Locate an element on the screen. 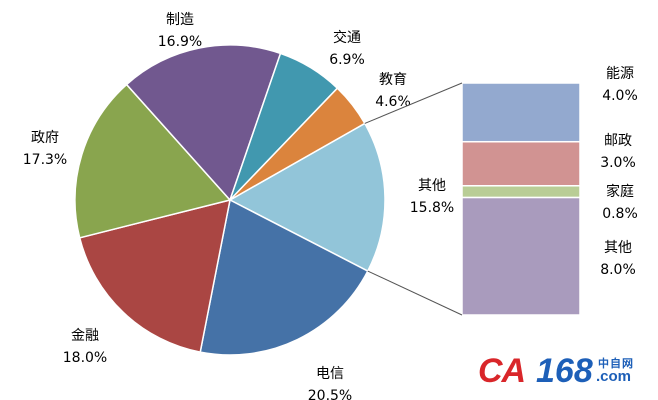 The height and width of the screenshot is (400, 658). slice-name-label: 其他 is located at coordinates (432, 186).